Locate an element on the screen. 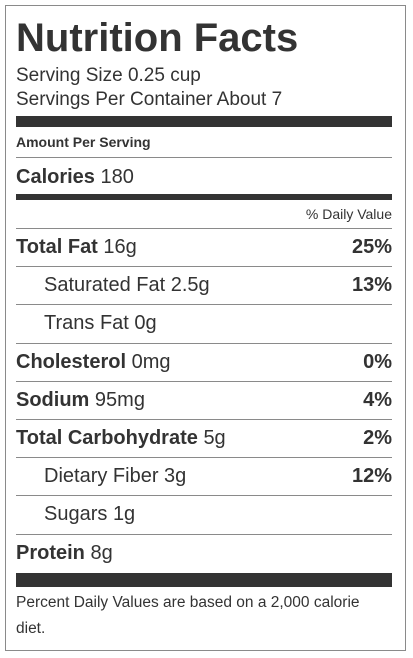  nutrient-row: Trans Fat 0g is located at coordinates (204, 324).